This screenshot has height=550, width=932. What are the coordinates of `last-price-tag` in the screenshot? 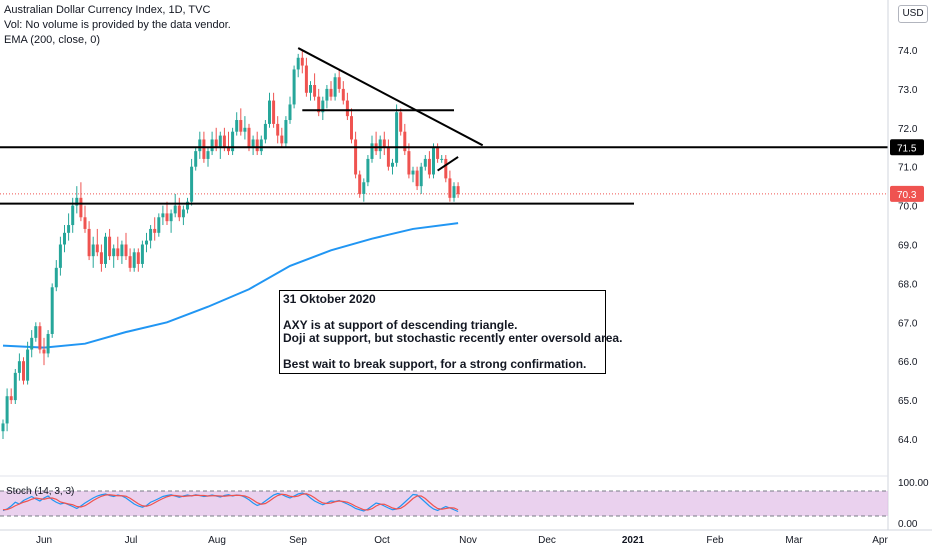 It's located at (907, 193).